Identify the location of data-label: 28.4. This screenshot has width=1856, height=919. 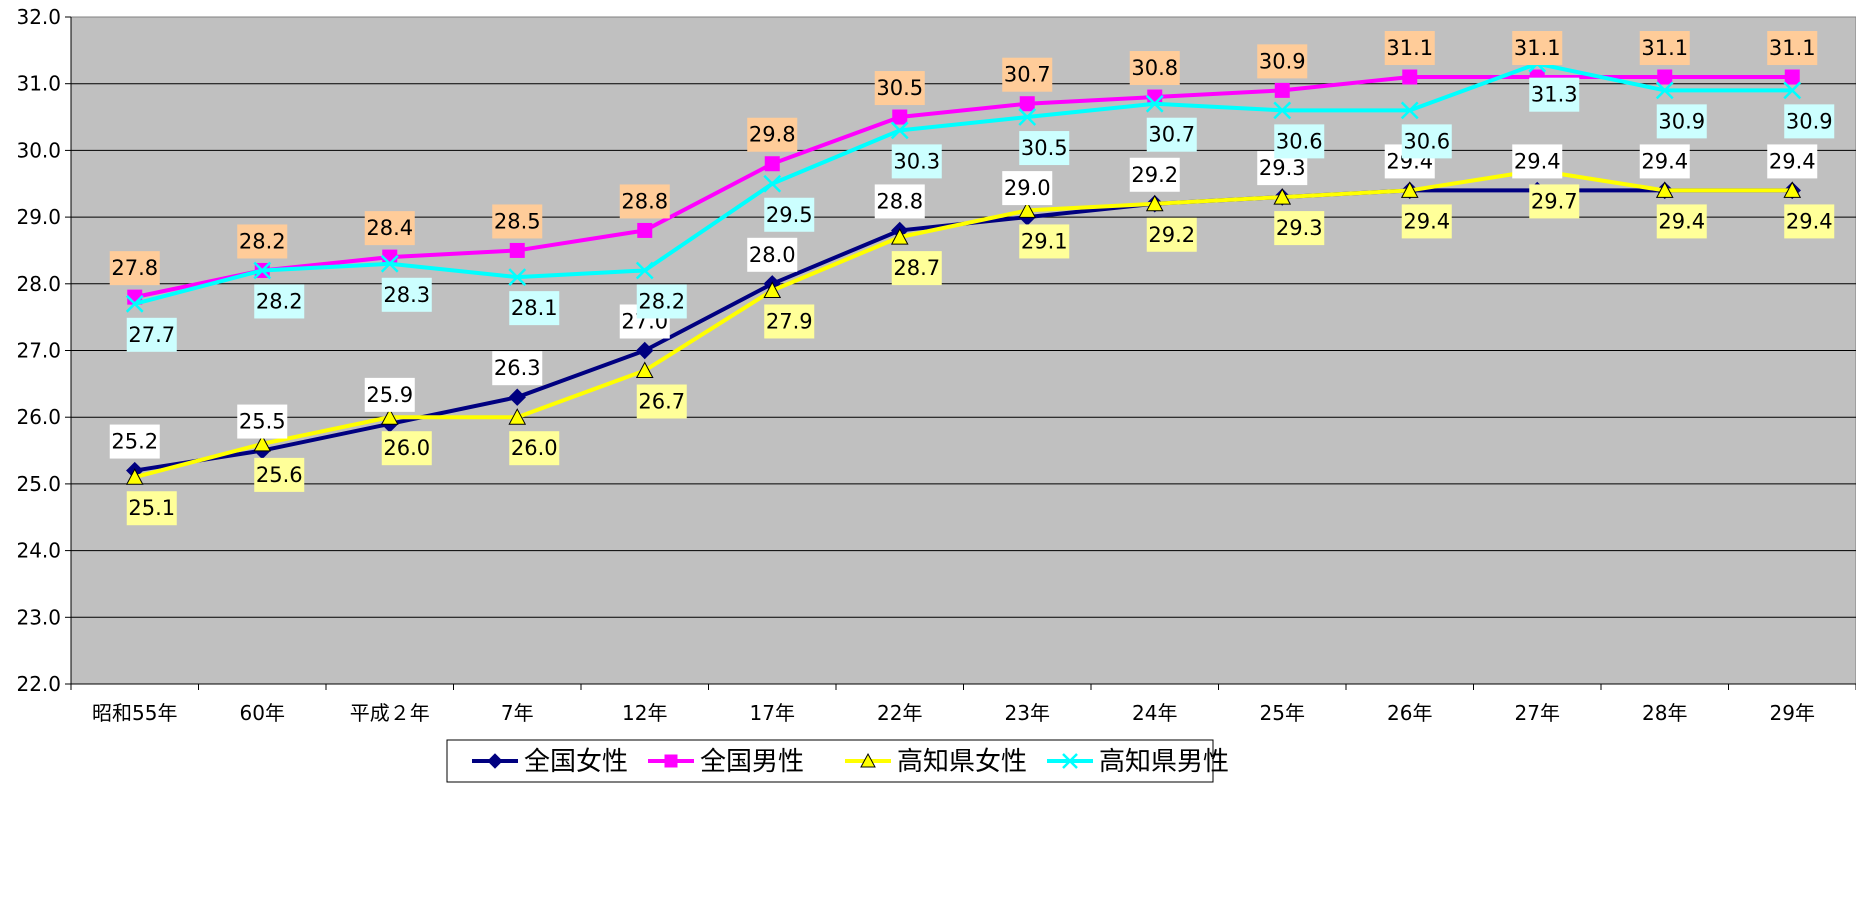
(389, 228).